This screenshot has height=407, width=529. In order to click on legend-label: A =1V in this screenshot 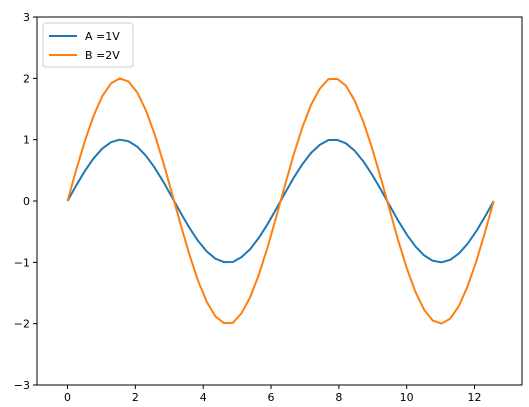, I will do `click(102, 36)`.